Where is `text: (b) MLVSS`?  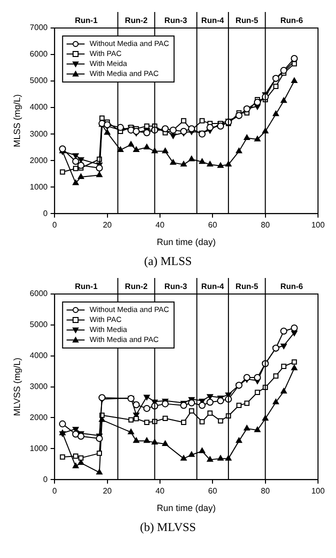
text: (b) MLVSS is located at coordinates (168, 527).